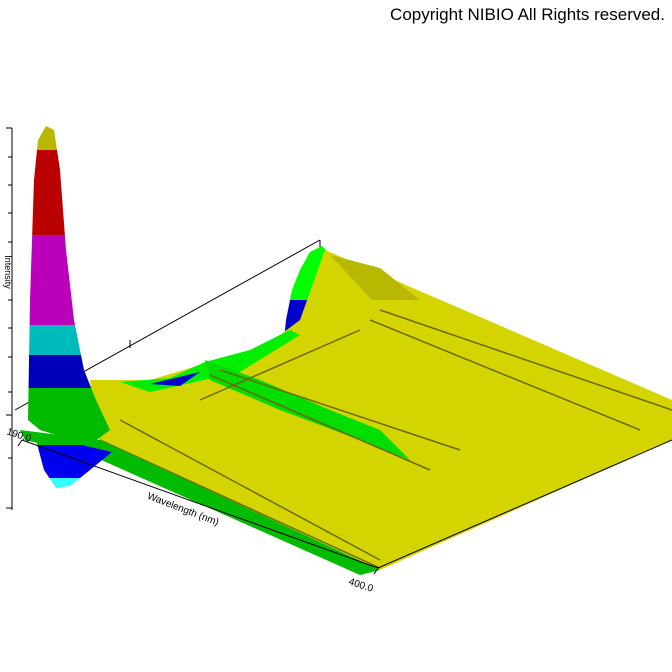  What do you see at coordinates (524, 504) in the screenshot?
I see `floor-edge` at bounding box center [524, 504].